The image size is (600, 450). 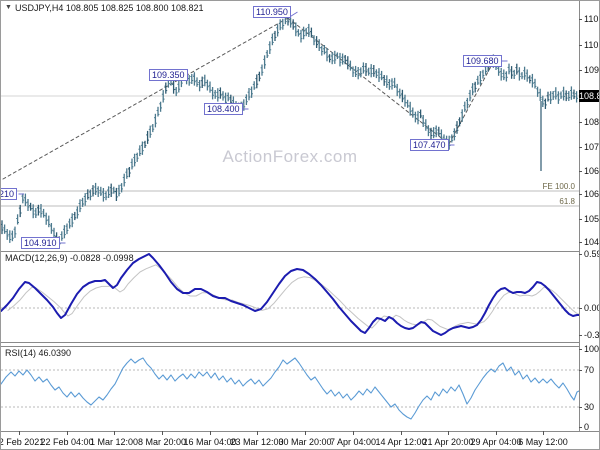 What do you see at coordinates (353, 442) in the screenshot?
I see `time-tick-label: 7 Apr 04:00` at bounding box center [353, 442].